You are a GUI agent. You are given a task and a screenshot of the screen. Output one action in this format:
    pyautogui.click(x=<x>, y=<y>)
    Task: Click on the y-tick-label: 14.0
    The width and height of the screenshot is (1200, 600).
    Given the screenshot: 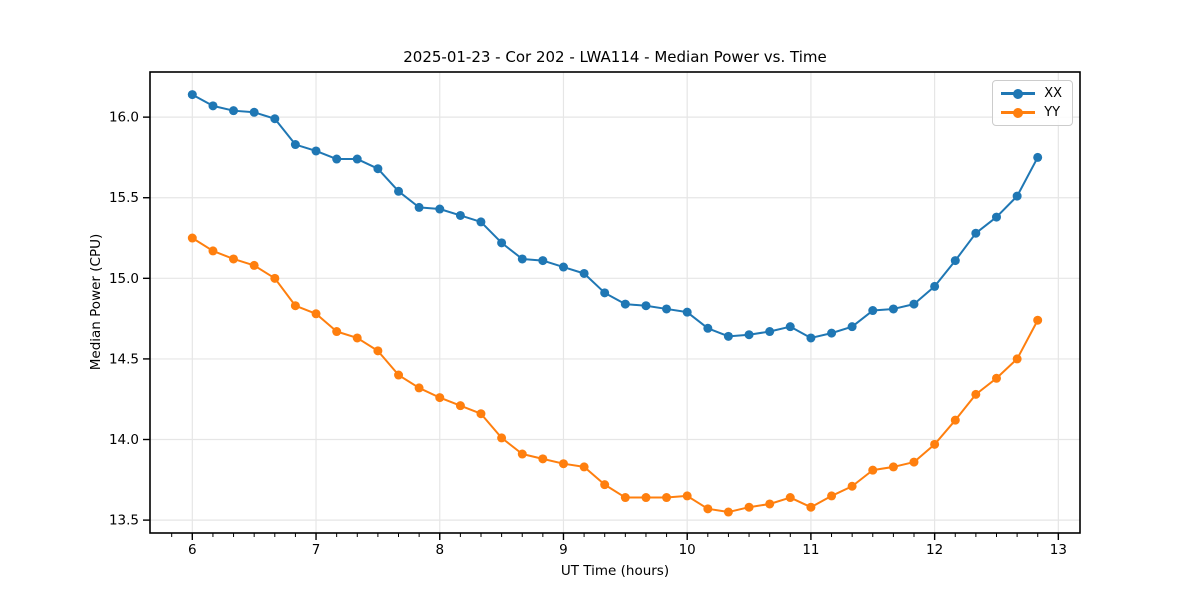 What is the action you would take?
    pyautogui.click(x=124, y=440)
    